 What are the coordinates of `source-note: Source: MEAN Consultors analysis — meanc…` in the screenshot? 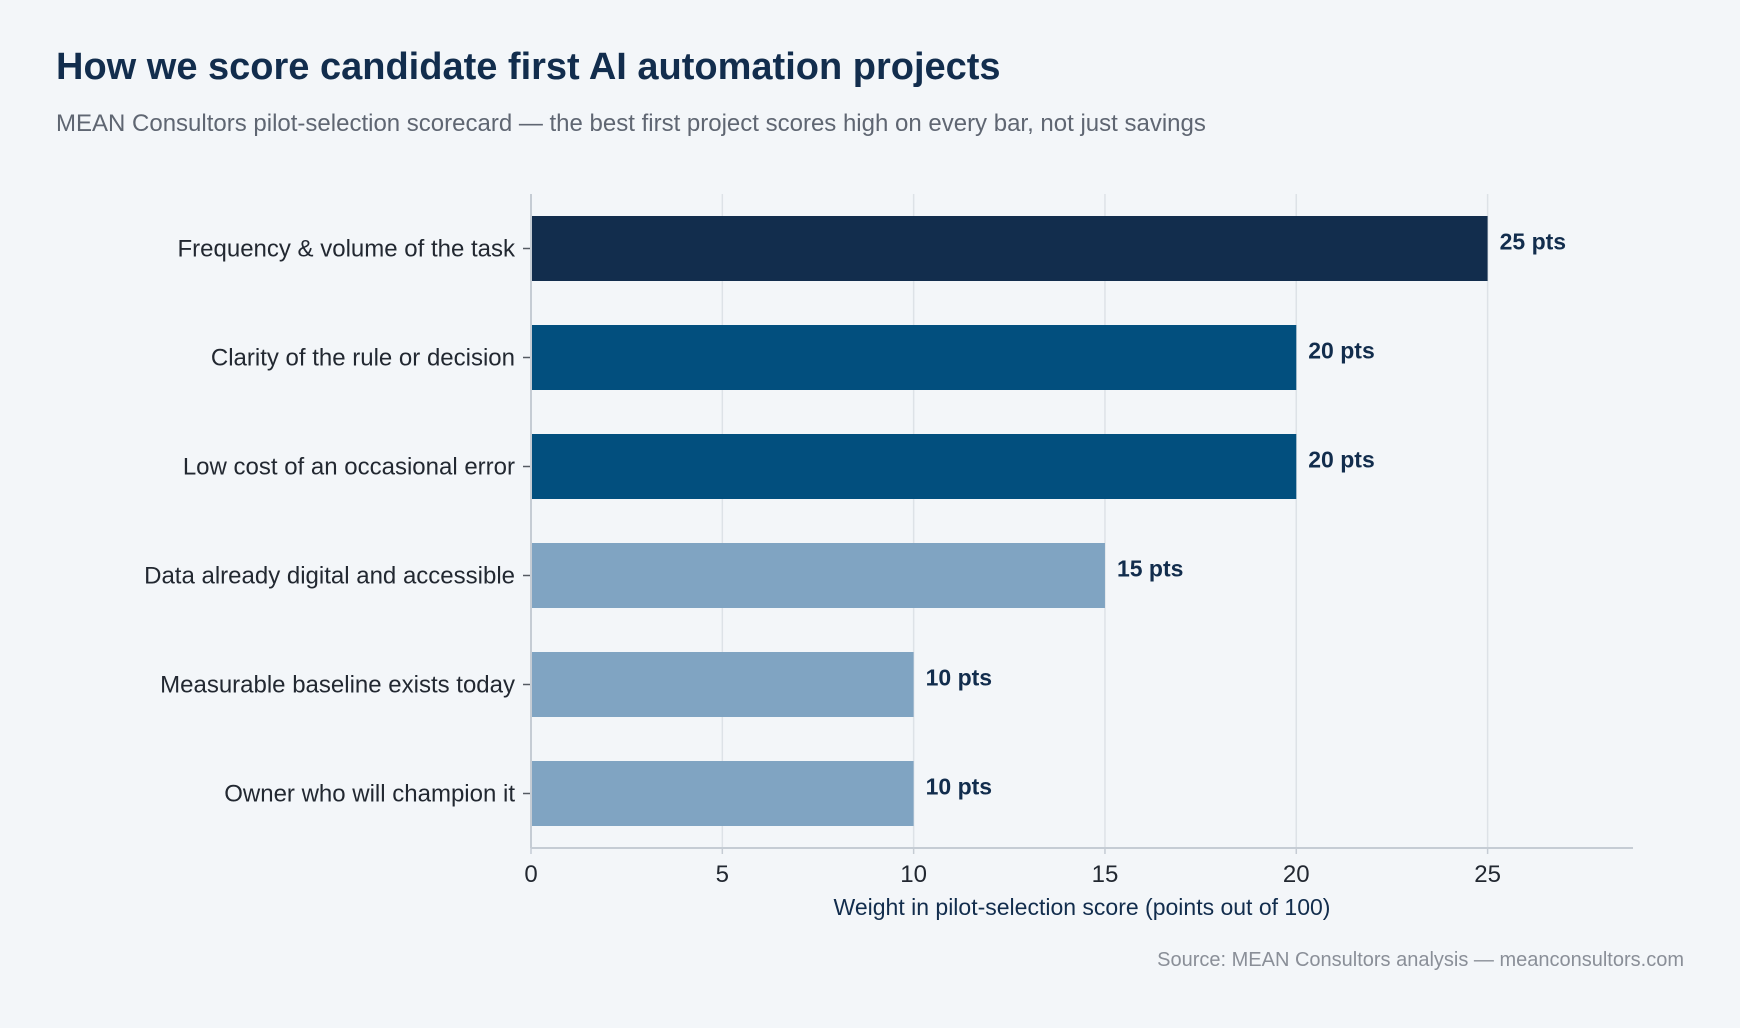 It's located at (1420, 960).